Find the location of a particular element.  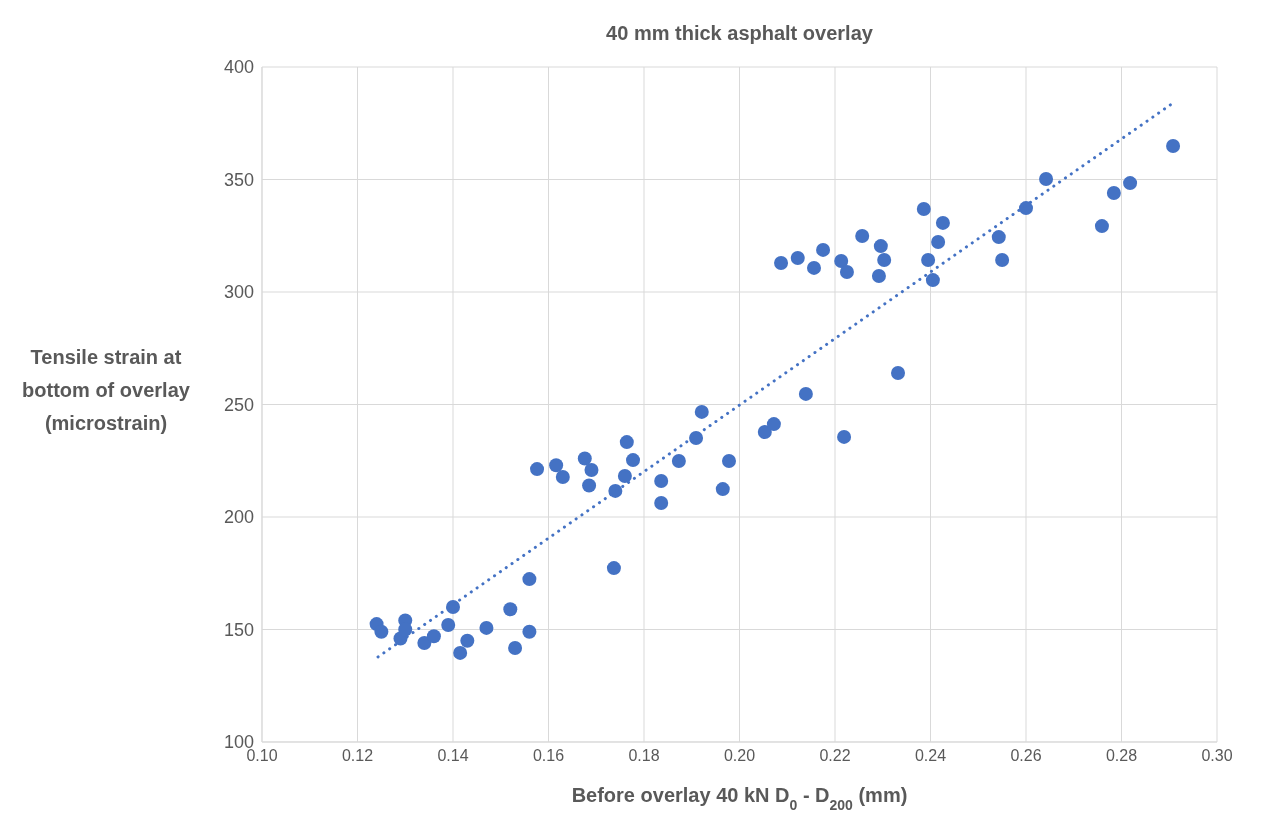

y-tick-label: 400 is located at coordinates (238, 67).